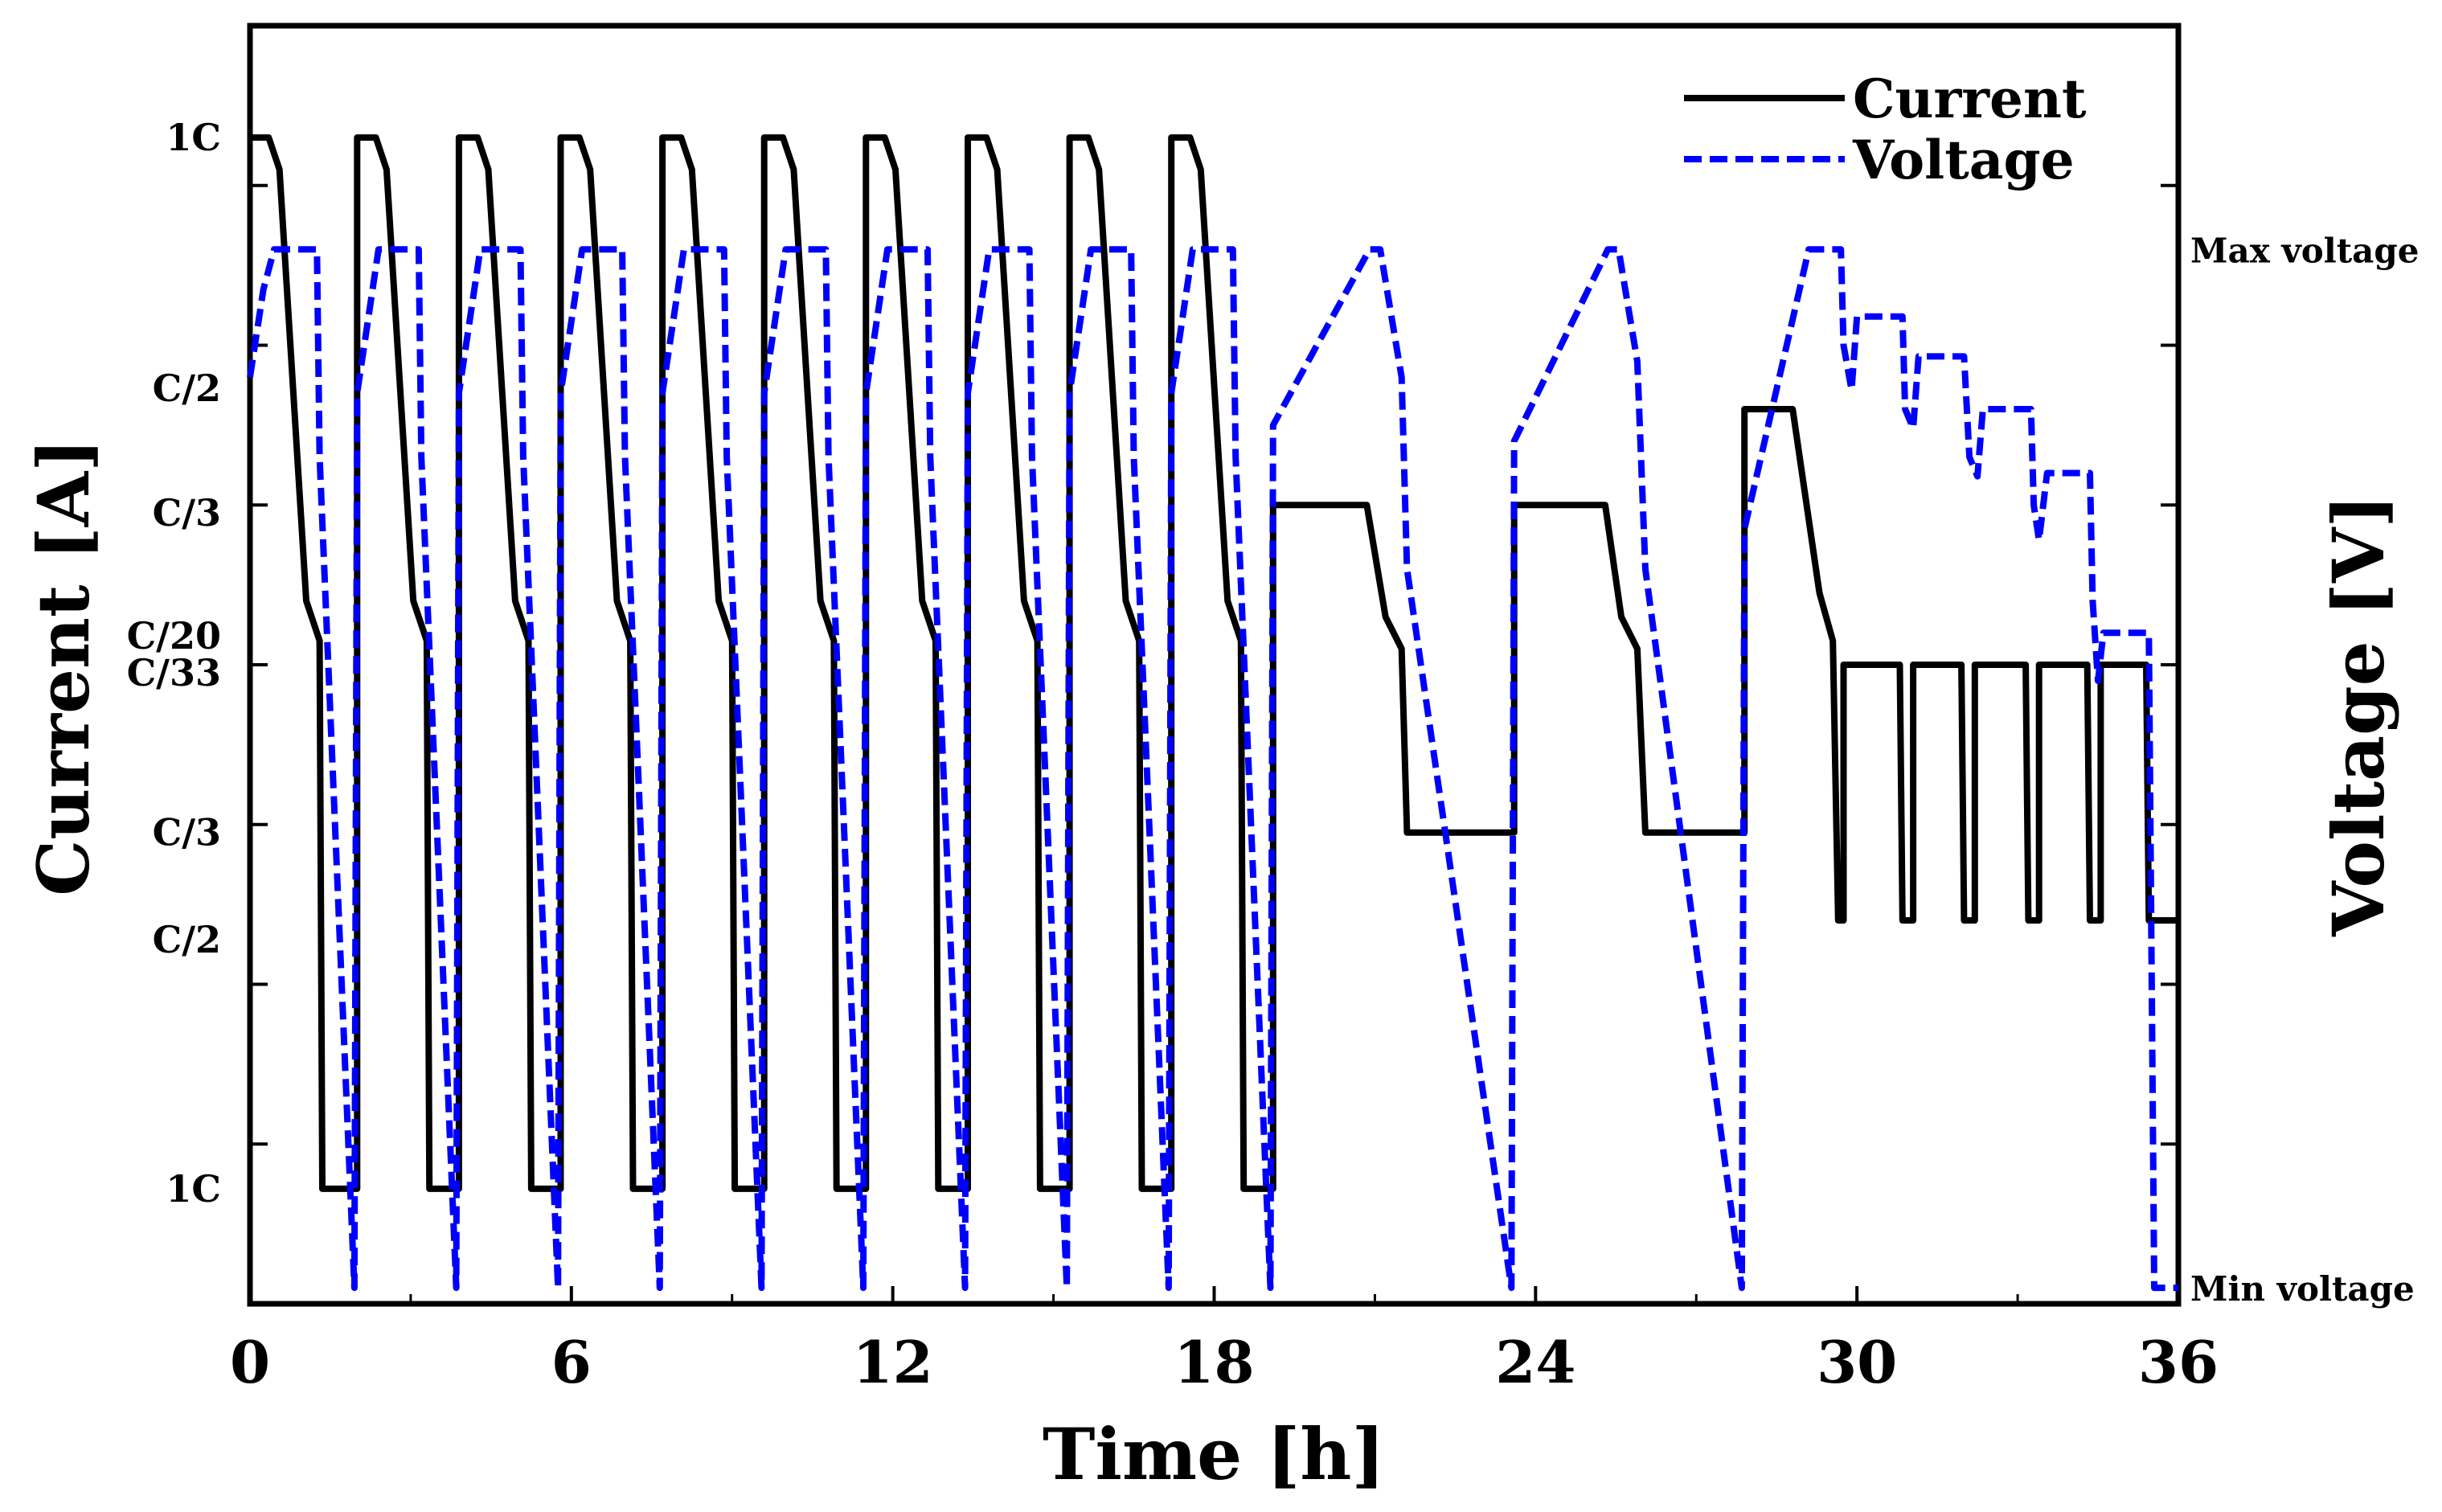 The height and width of the screenshot is (1512, 2442). Describe the element at coordinates (1963, 160) in the screenshot. I see `legend-voltage-label: Voltage` at that location.